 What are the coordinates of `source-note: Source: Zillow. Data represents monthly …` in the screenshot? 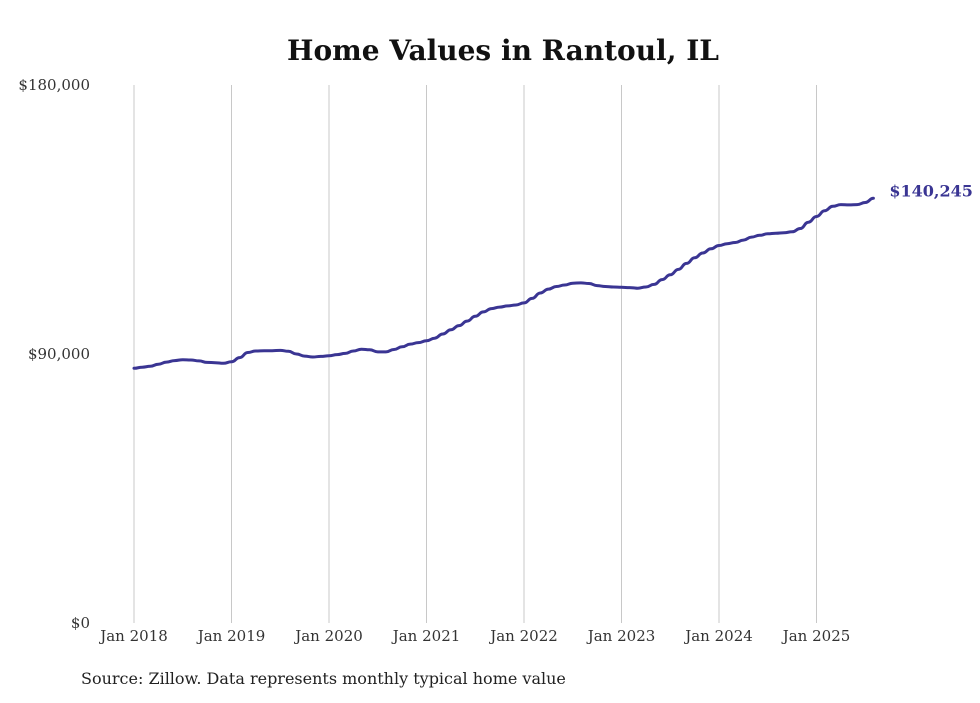 It's located at (323, 678).